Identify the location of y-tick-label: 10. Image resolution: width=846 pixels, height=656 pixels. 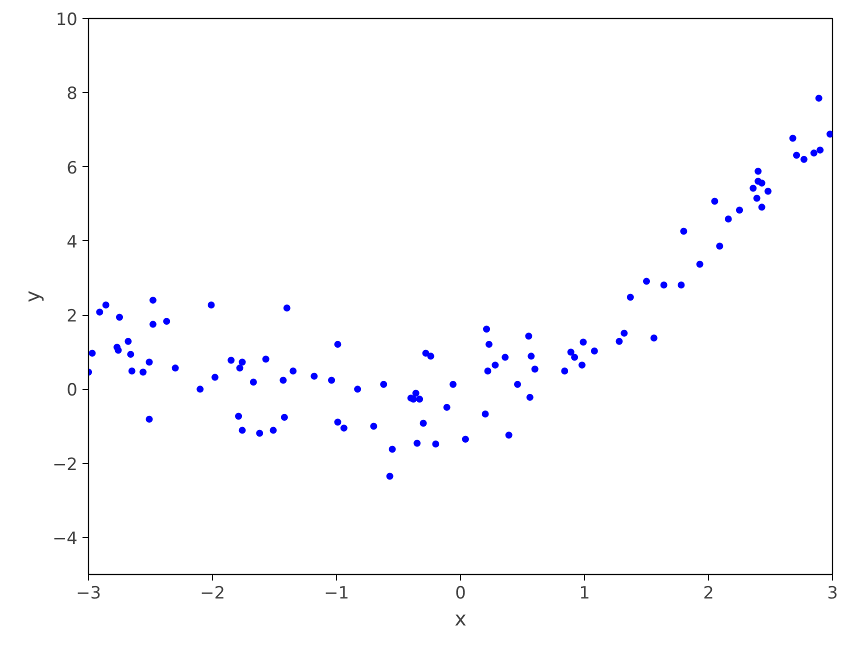
(67, 20).